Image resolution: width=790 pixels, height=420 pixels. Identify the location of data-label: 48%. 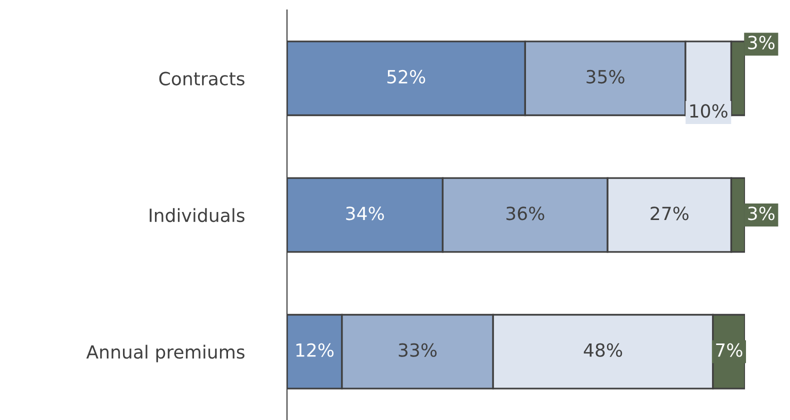
(603, 350).